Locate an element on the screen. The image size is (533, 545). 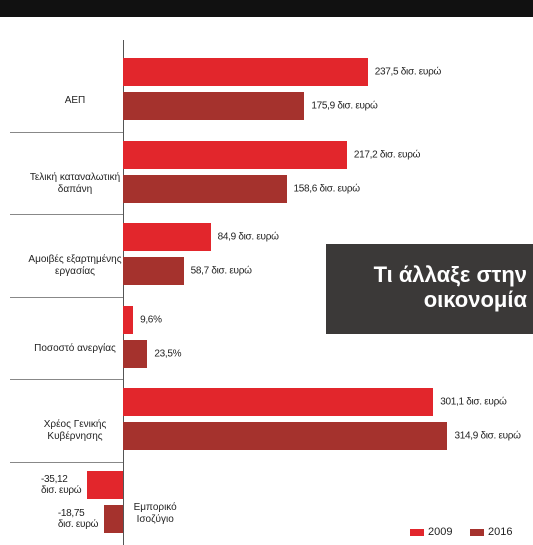
legend-item: 2009 is located at coordinates (431, 532).